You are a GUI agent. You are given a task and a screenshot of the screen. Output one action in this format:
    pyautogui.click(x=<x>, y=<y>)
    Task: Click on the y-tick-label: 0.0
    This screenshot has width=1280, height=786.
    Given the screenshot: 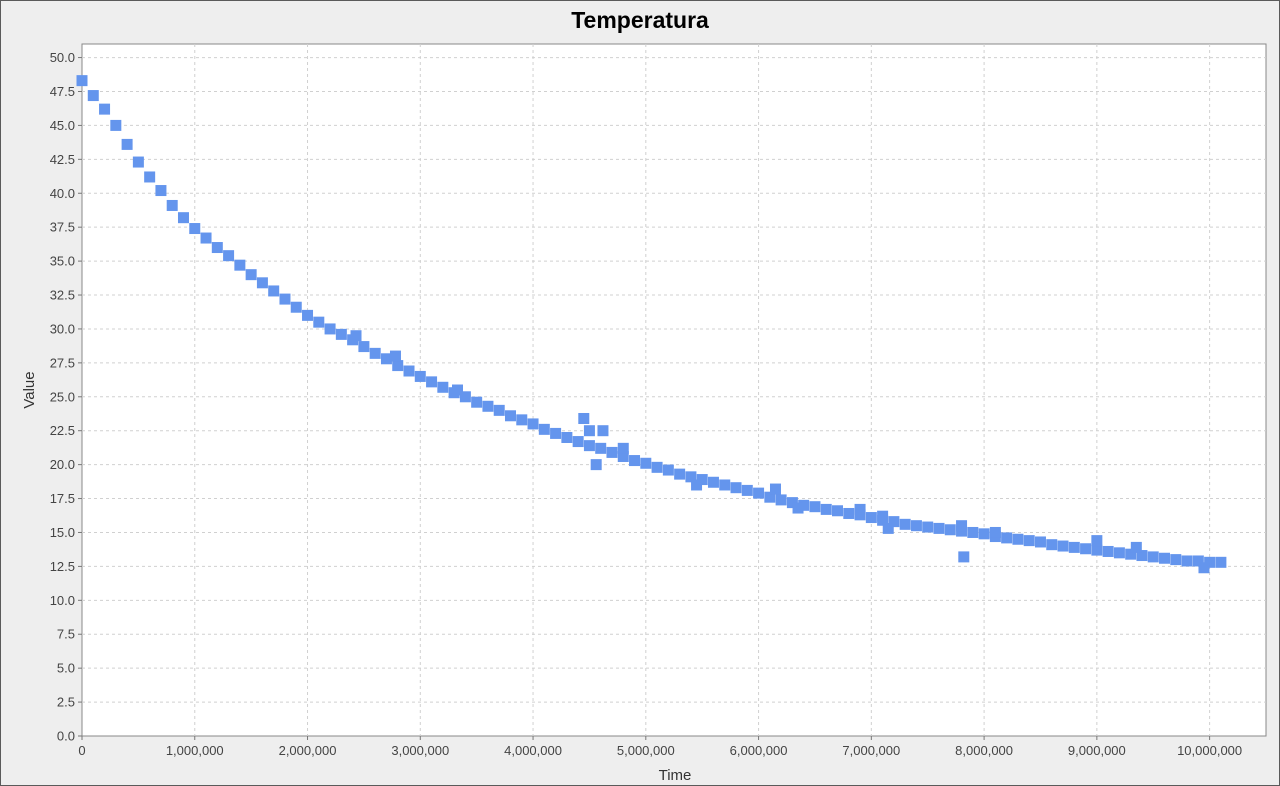 What is the action you would take?
    pyautogui.click(x=66, y=736)
    